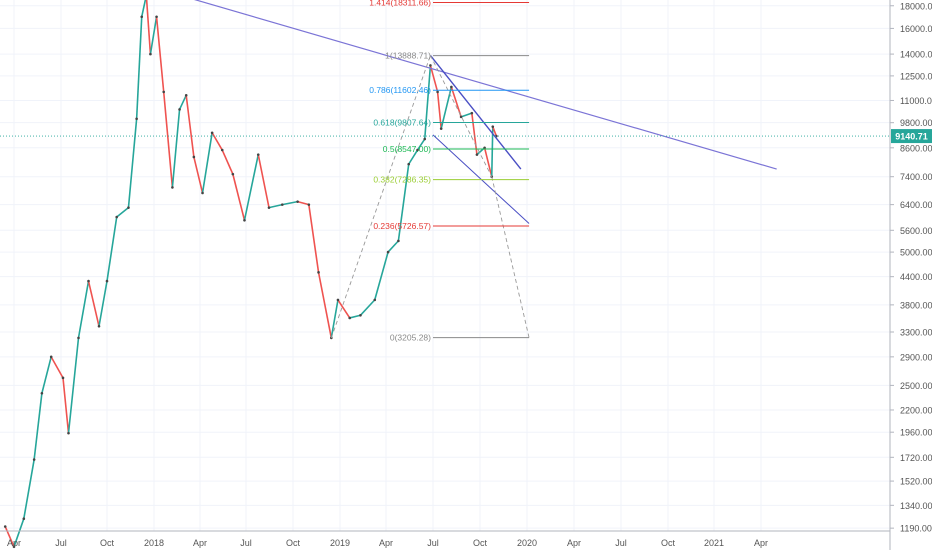 This screenshot has height=555, width=932. Describe the element at coordinates (340, 543) in the screenshot. I see `time-tick-label: 2019` at that location.